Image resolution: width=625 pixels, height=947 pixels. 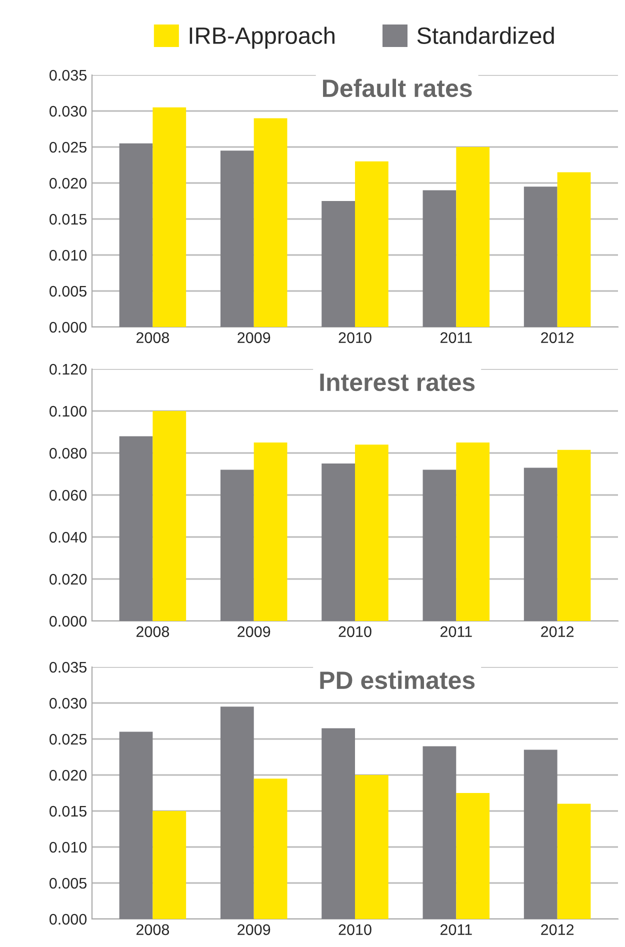 I want to click on y-tick-label: 0.100, so click(x=68, y=411).